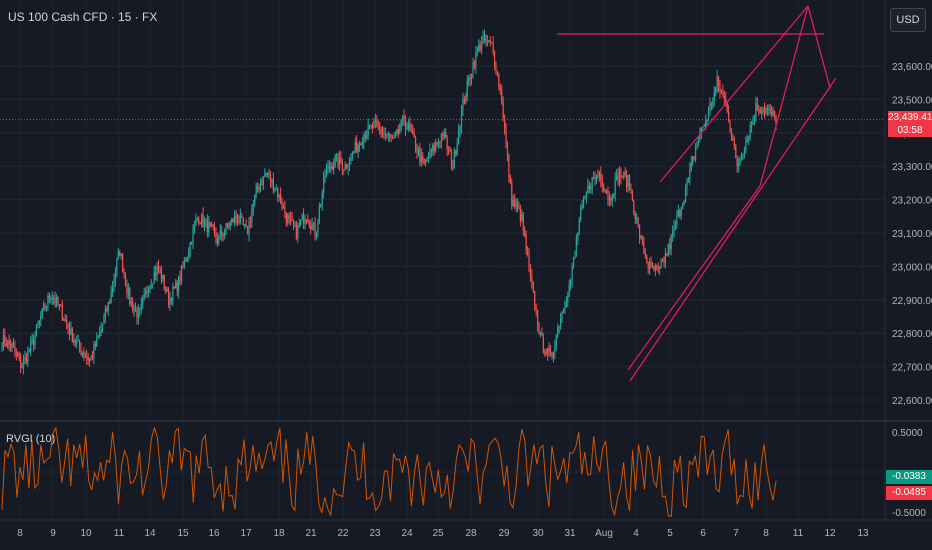  I want to click on indicator-tick-label: 0.5000, so click(907, 433).